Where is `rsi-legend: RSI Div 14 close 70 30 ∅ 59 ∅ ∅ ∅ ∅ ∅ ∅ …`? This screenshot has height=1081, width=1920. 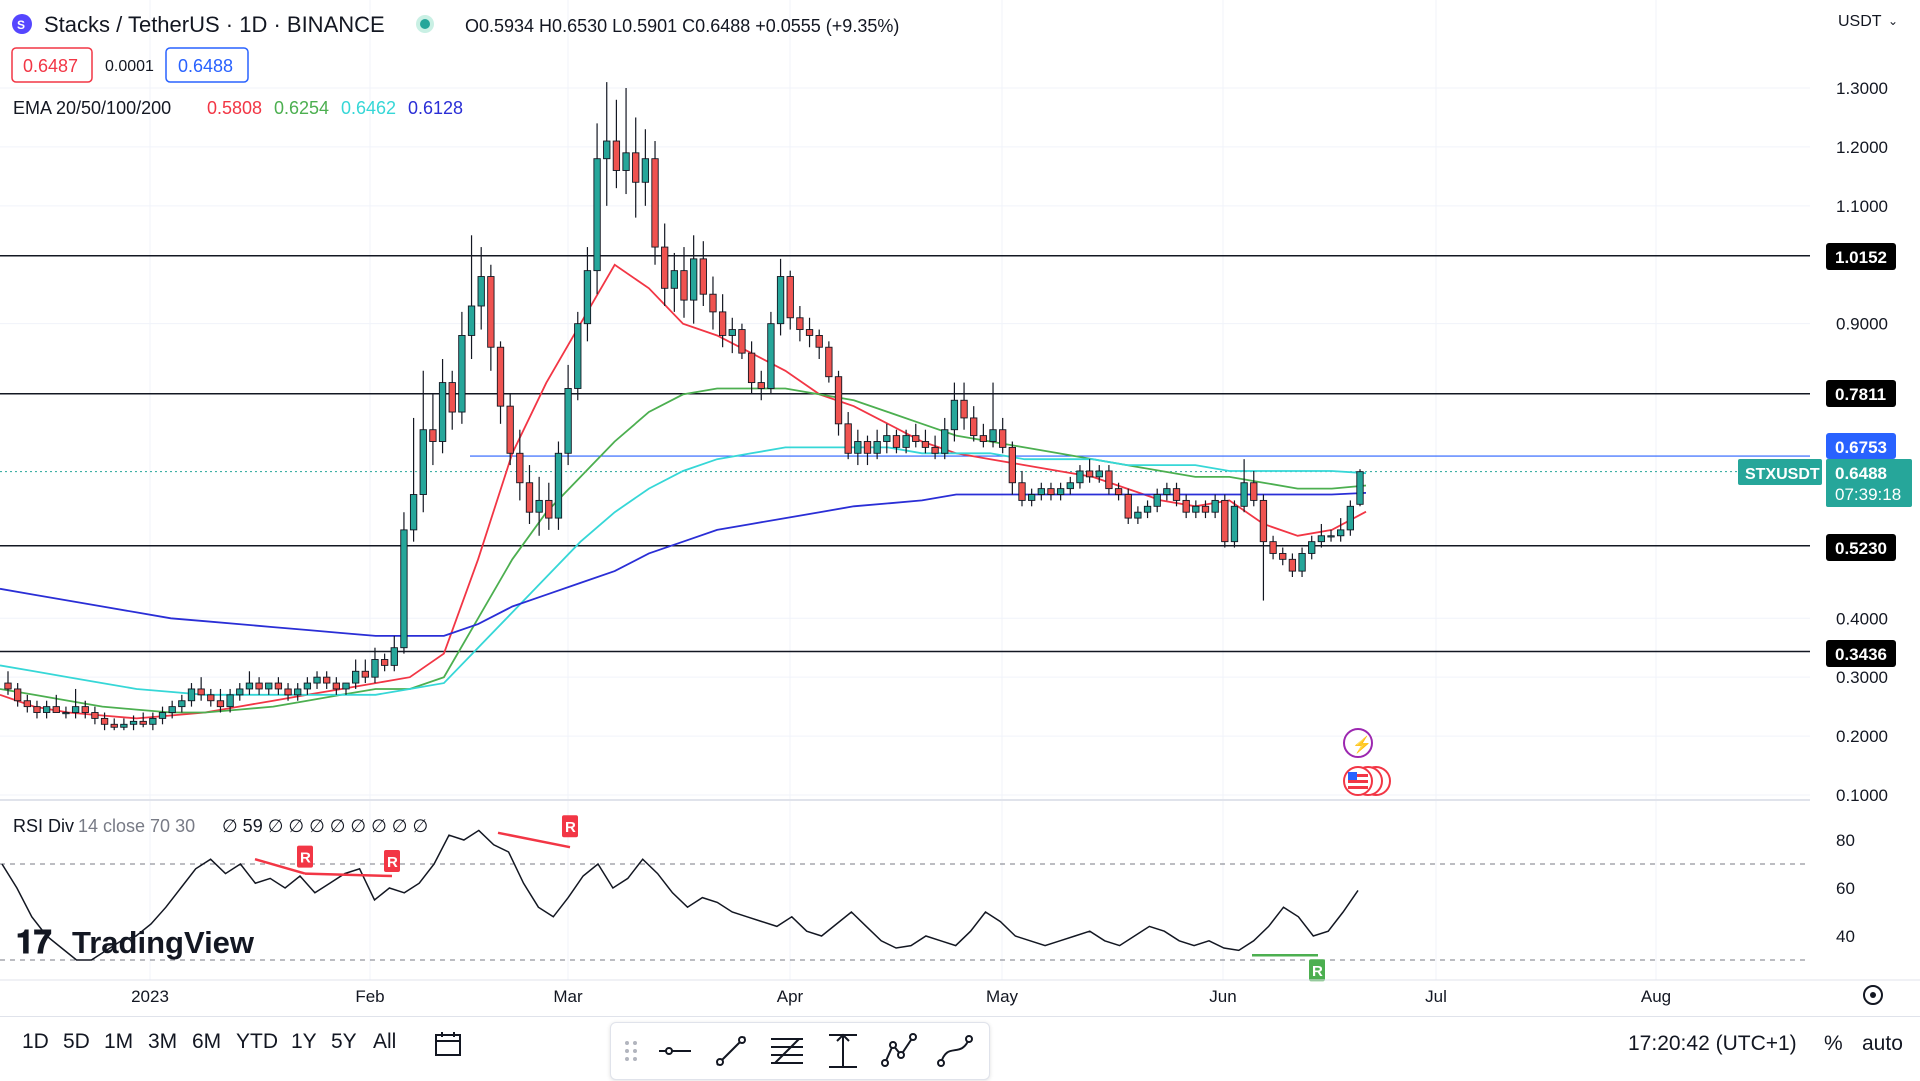 rsi-legend: RSI Div 14 close 70 30 ∅ 59 ∅ ∅ ∅ ∅ ∅ ∅ … is located at coordinates (220, 826).